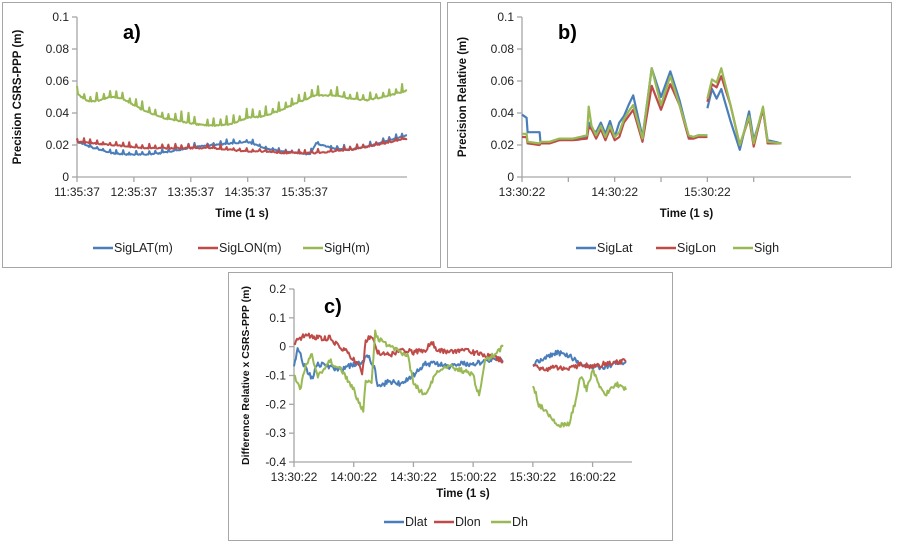 The height and width of the screenshot is (550, 900). Describe the element at coordinates (473, 477) in the screenshot. I see `x-tick-label: 15:00:22` at that location.